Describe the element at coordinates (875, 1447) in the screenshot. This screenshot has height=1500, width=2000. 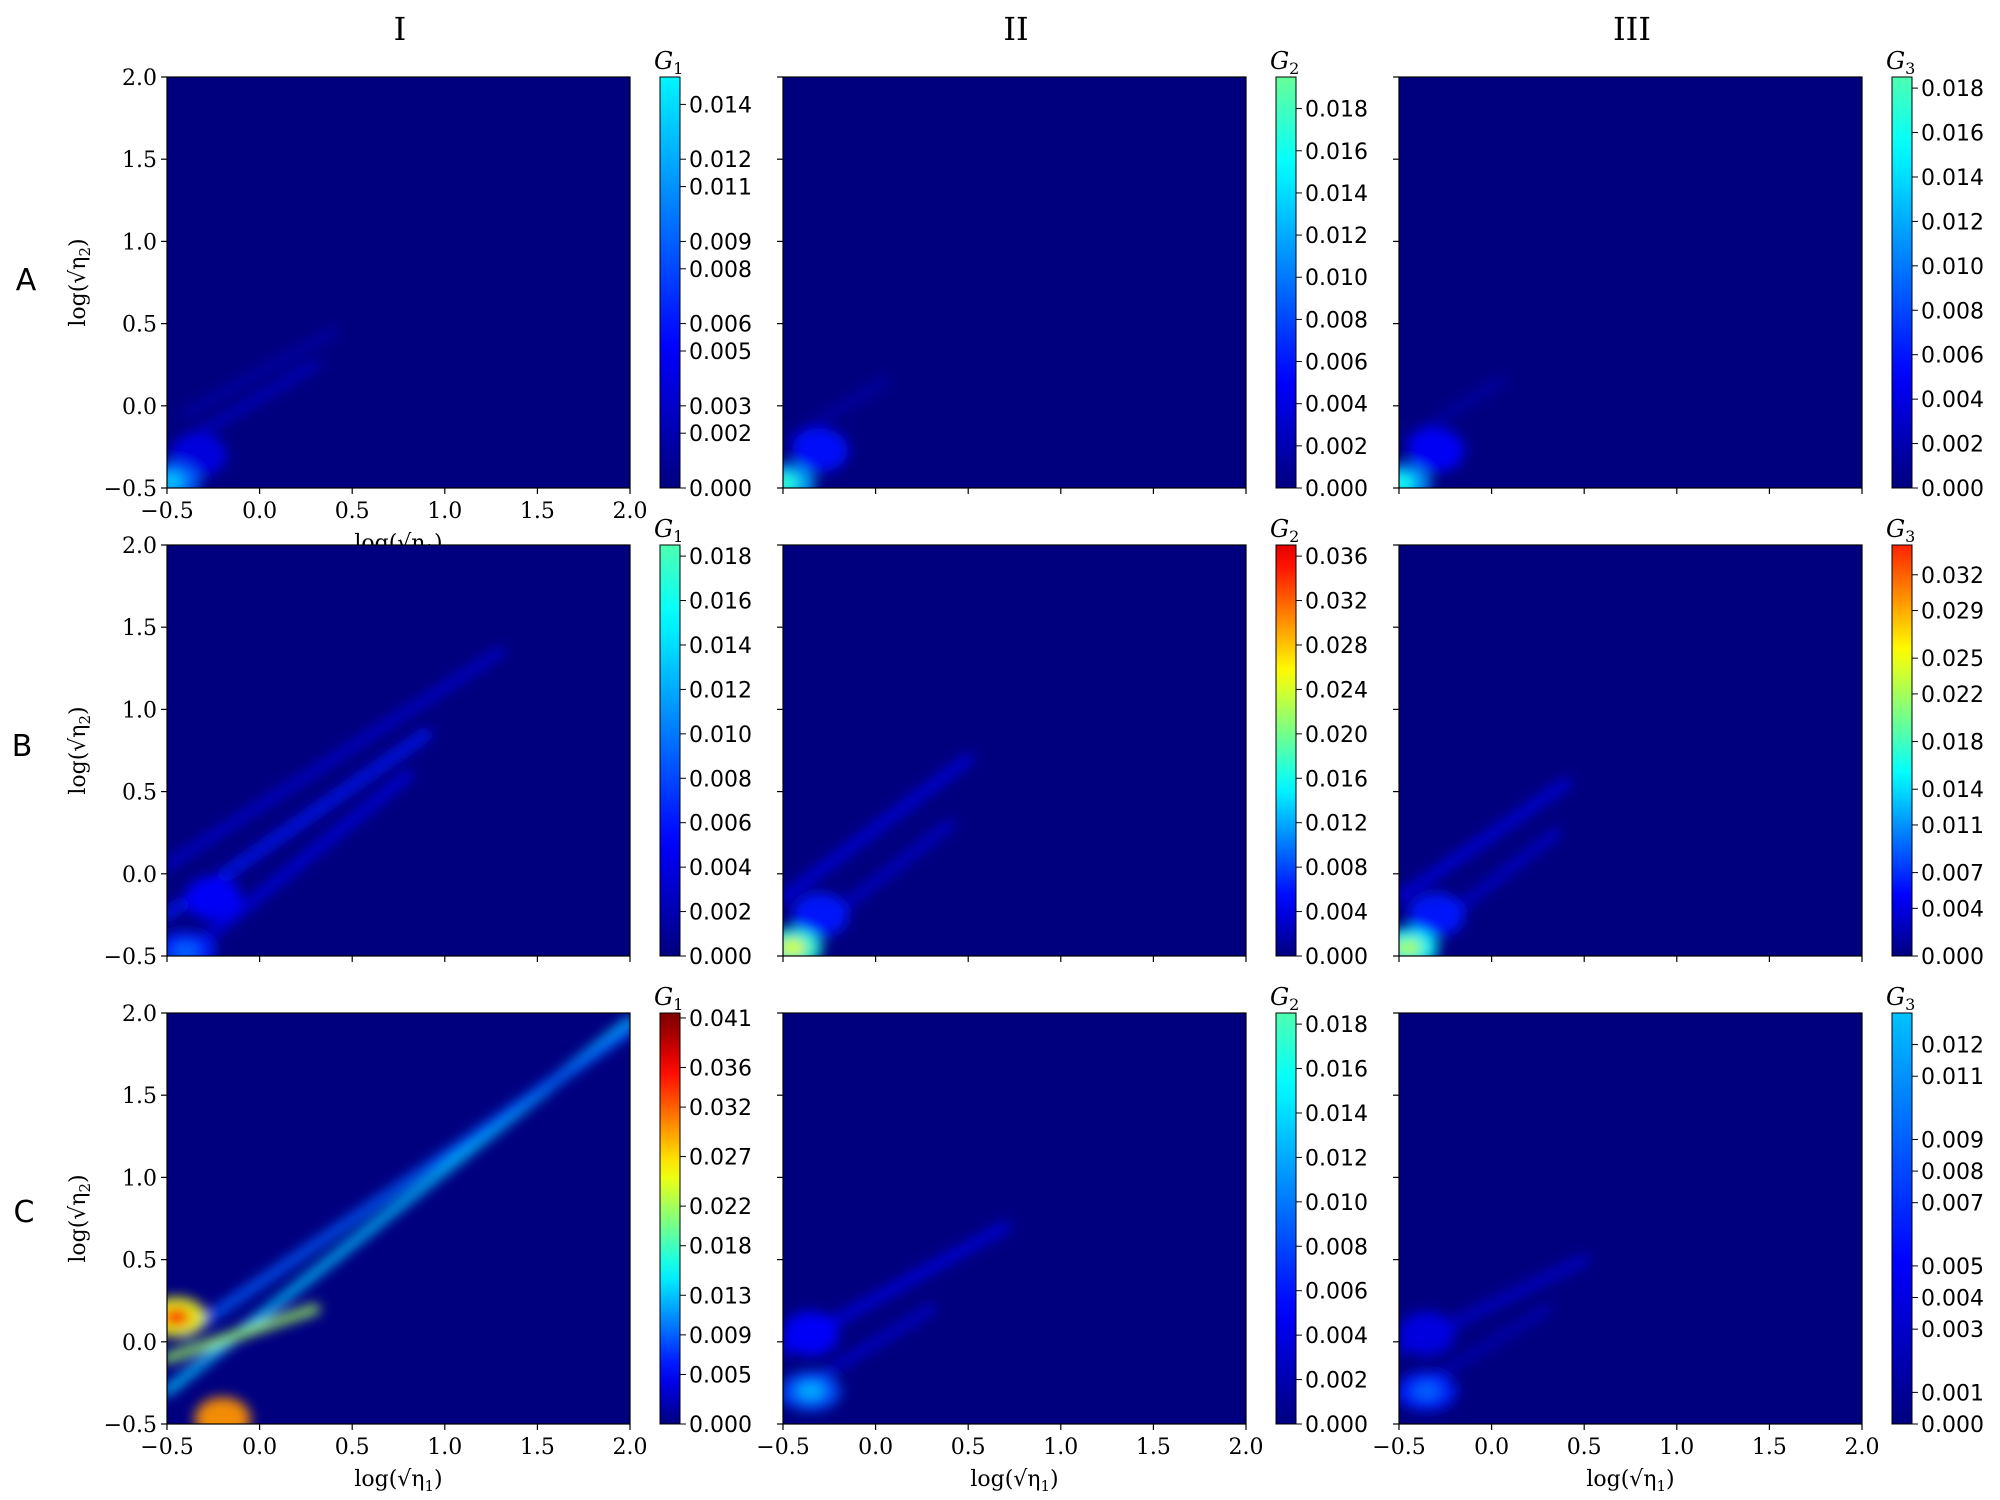
I see `x-tick-label: 0.0` at that location.